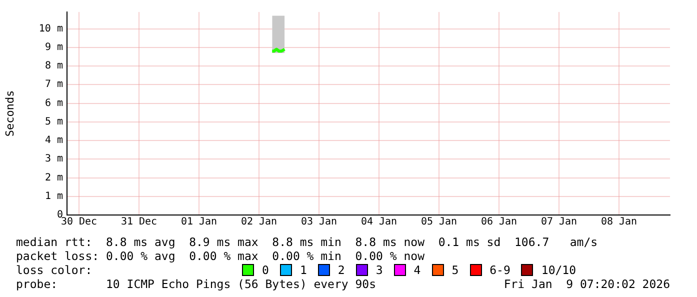  What do you see at coordinates (379, 222) in the screenshot?
I see `x-tick-label: 04 Jan` at bounding box center [379, 222].